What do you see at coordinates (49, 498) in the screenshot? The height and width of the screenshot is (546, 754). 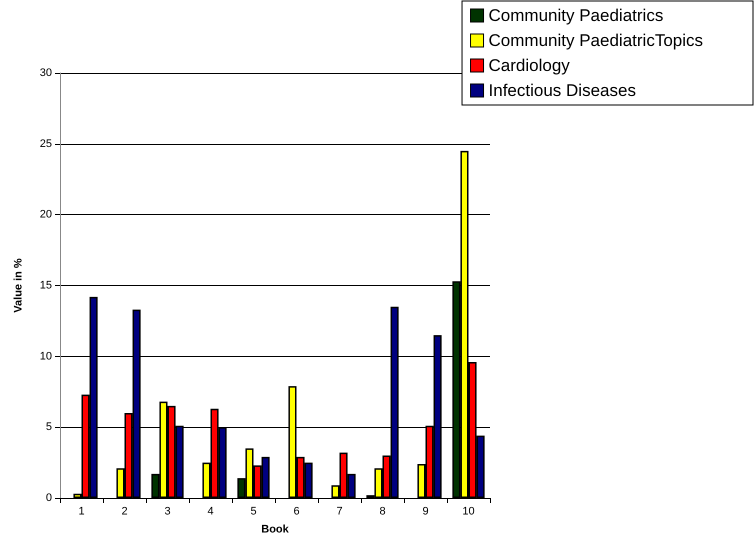 I see `y-tick-label: 0` at bounding box center [49, 498].